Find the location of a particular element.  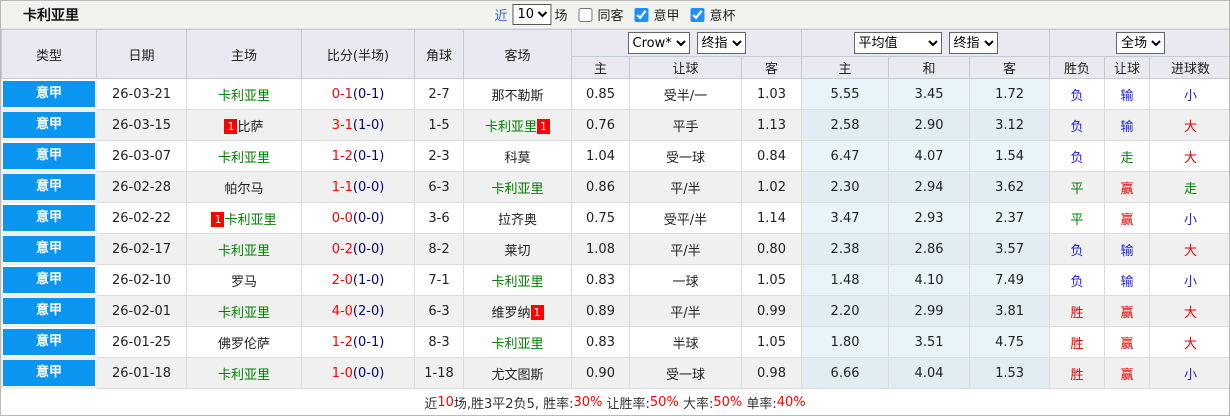

home-team: 佛罗伦萨 is located at coordinates (244, 342).